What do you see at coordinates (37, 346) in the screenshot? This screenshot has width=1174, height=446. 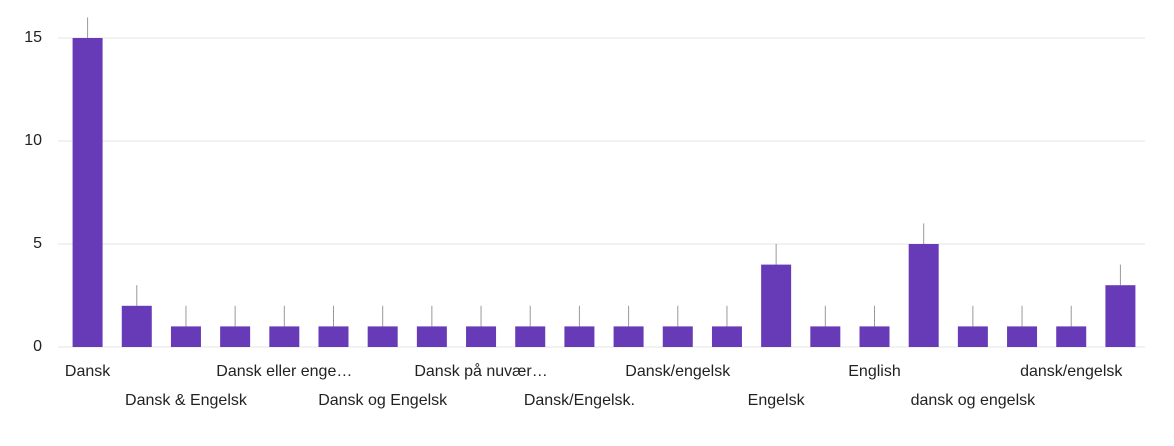 I see `y-tick-label: 0` at bounding box center [37, 346].